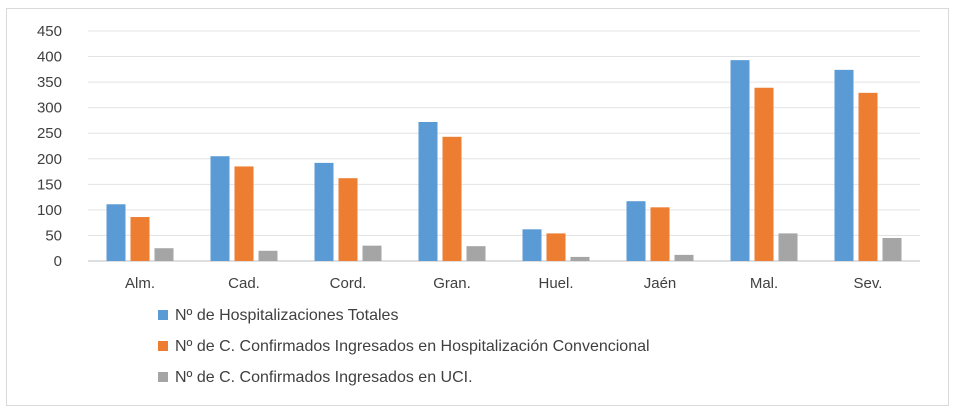 This screenshot has width=957, height=416. What do you see at coordinates (53, 235) in the screenshot?
I see `y-tick-label: 50` at bounding box center [53, 235].